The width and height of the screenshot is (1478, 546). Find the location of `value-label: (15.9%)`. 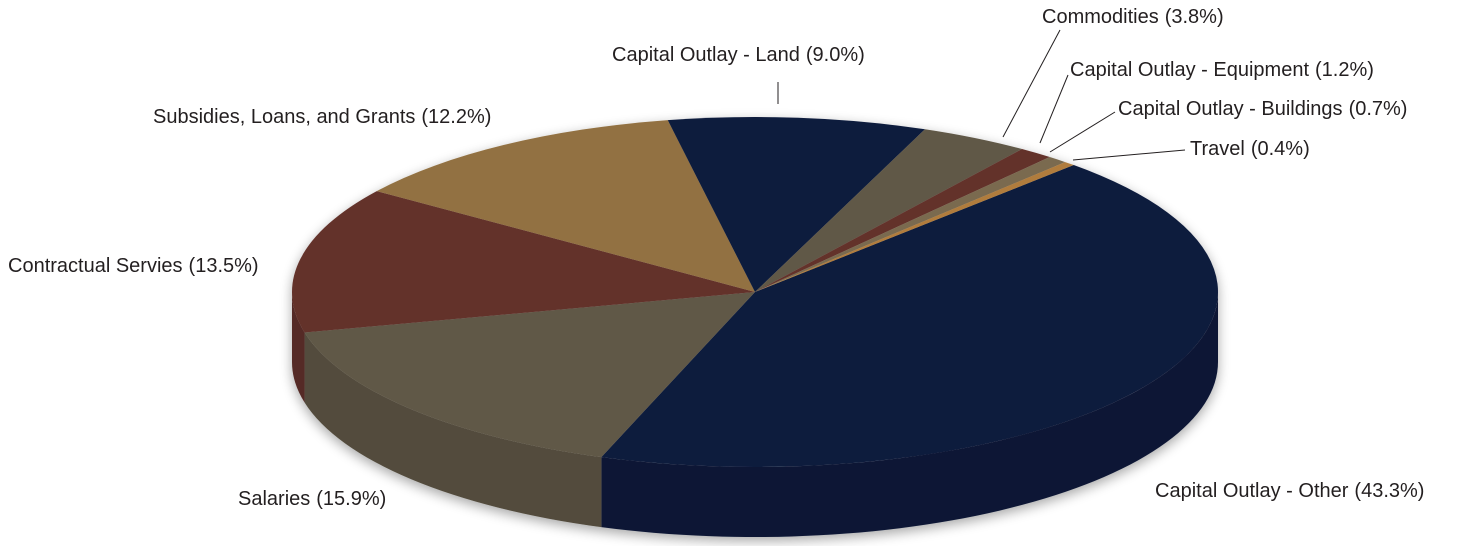

value-label: (15.9%) is located at coordinates (351, 499).